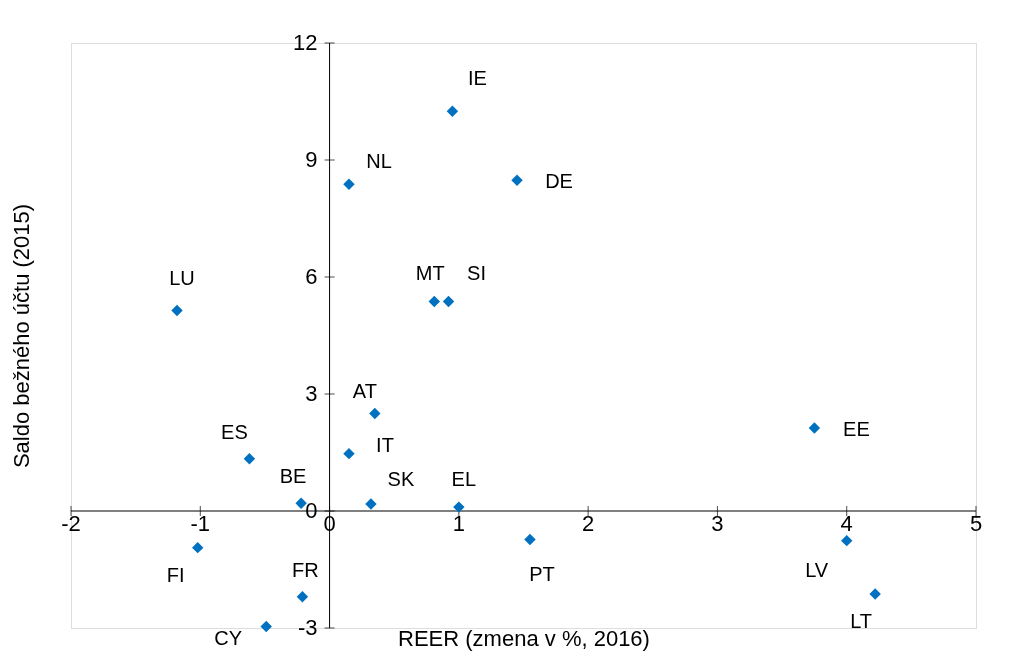  I want to click on x-tick-label: 2, so click(588, 523).